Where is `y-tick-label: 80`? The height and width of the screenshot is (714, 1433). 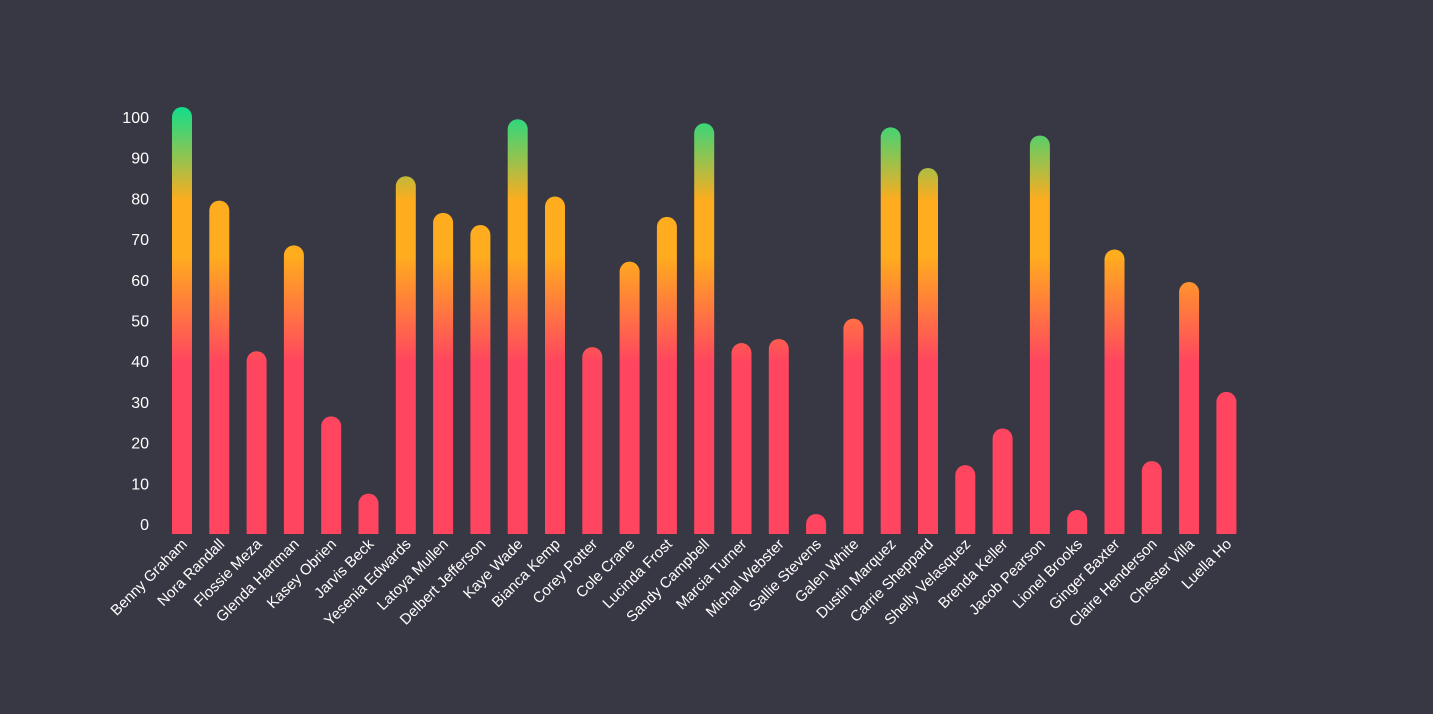
y-tick-label: 80 is located at coordinates (140, 199).